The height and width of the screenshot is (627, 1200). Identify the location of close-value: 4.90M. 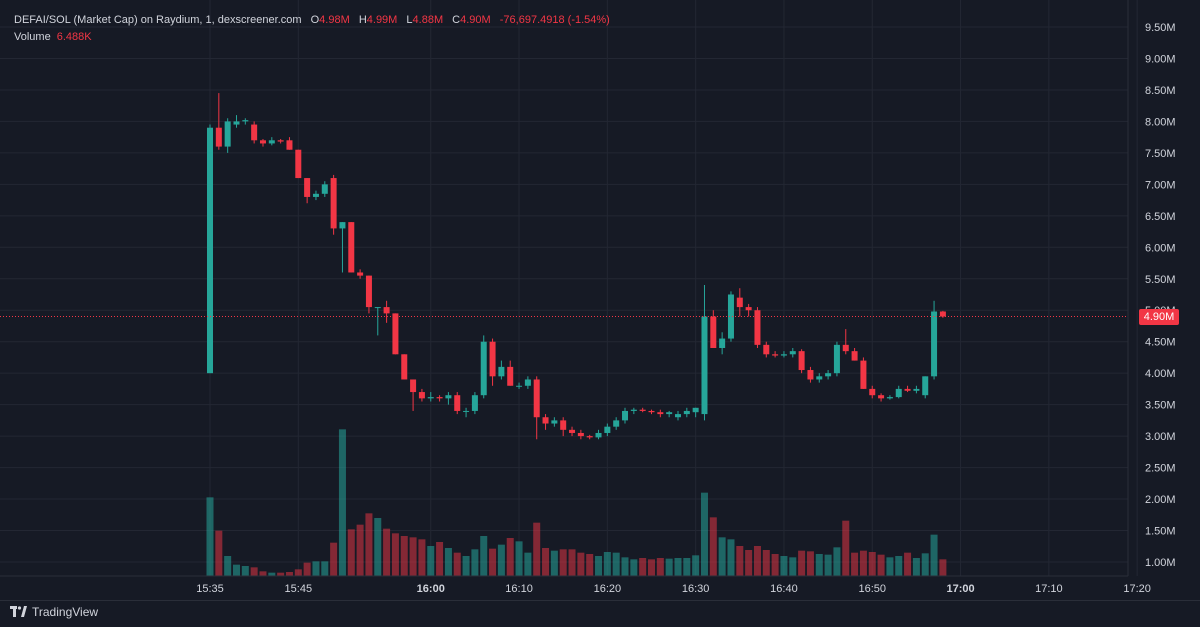
(475, 20).